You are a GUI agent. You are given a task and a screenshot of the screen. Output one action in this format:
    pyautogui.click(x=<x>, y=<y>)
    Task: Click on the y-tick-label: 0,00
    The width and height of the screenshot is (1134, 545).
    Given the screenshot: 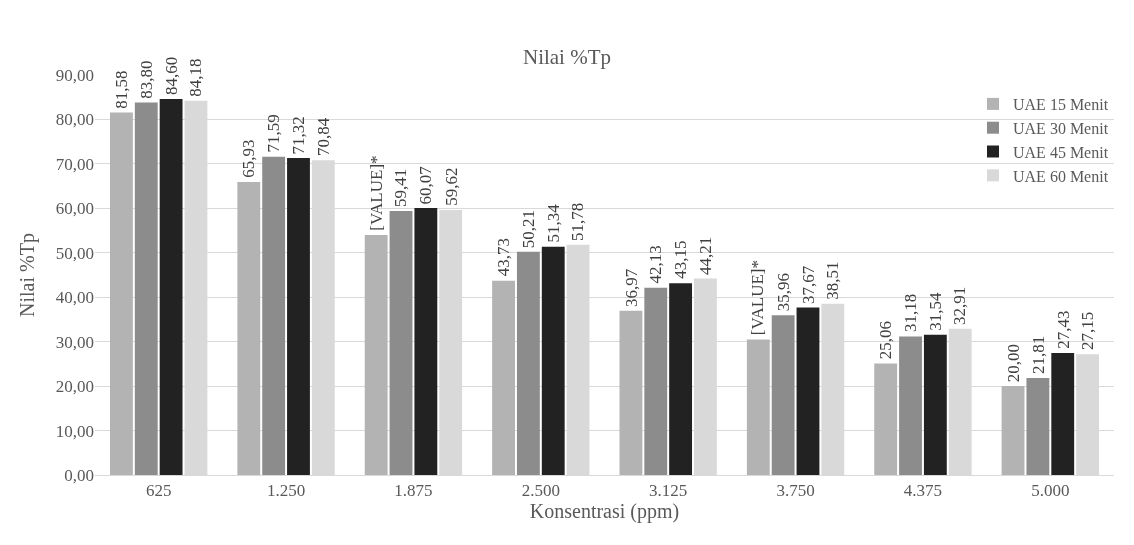 What is the action you would take?
    pyautogui.click(x=79, y=475)
    